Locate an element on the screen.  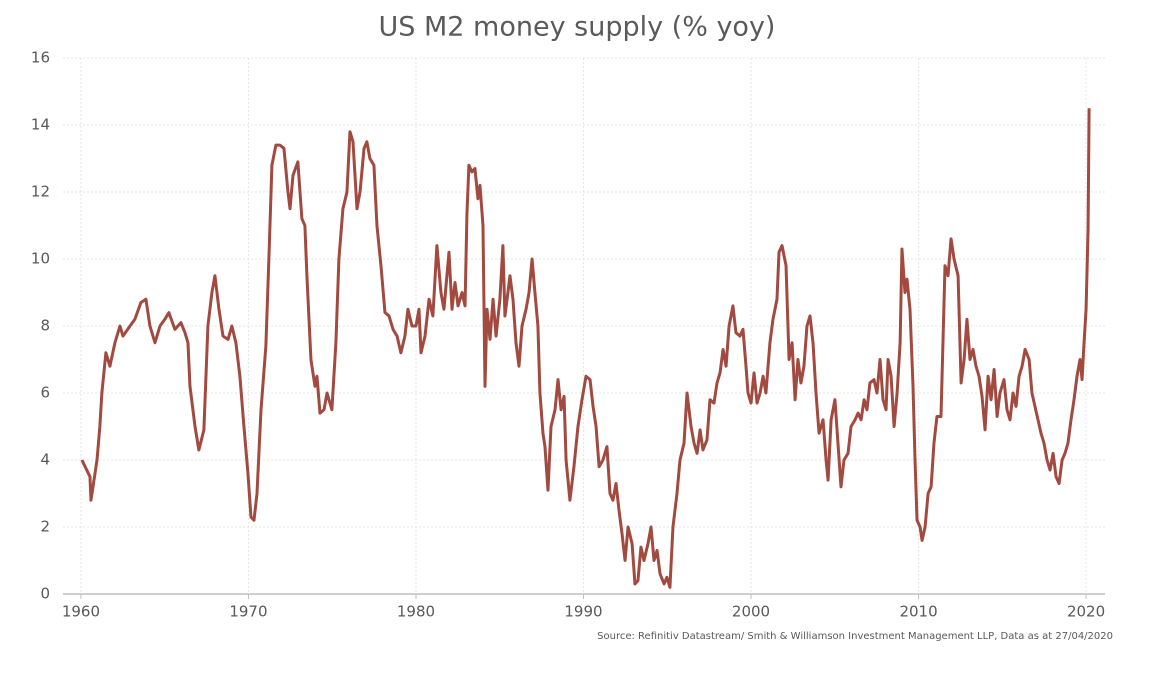
x-tick-label: 1990 is located at coordinates (583, 612).